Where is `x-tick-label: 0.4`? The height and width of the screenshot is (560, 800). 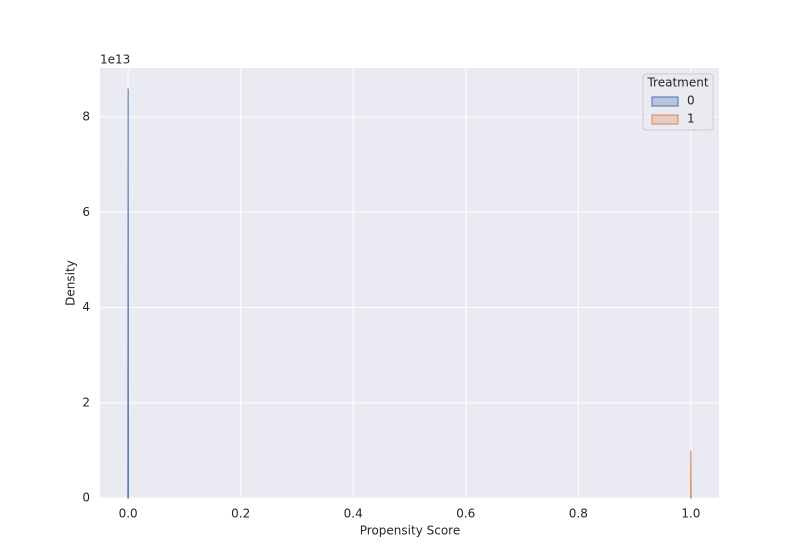 x-tick-label: 0.4 is located at coordinates (353, 514).